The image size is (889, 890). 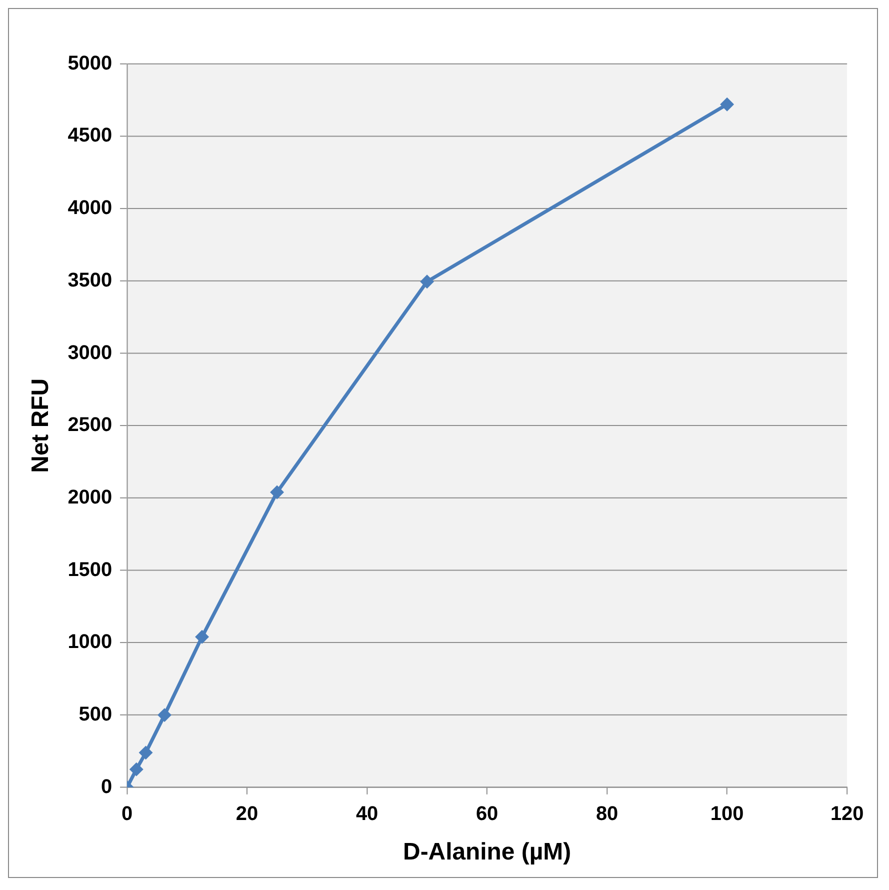 I want to click on x-axis-title: D-Alanine (µM), so click(x=487, y=852).